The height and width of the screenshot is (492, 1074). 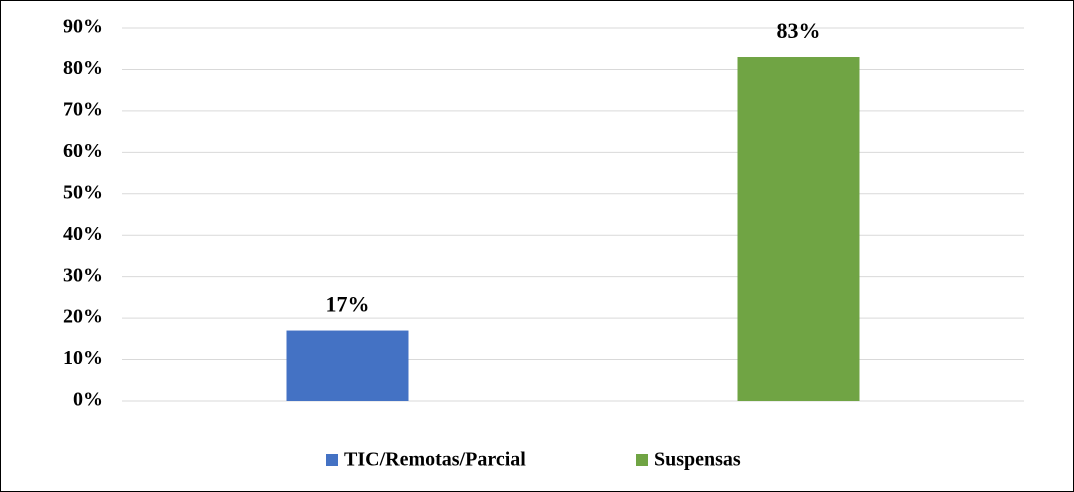 I want to click on y-tick-label: 0%, so click(x=88, y=400).